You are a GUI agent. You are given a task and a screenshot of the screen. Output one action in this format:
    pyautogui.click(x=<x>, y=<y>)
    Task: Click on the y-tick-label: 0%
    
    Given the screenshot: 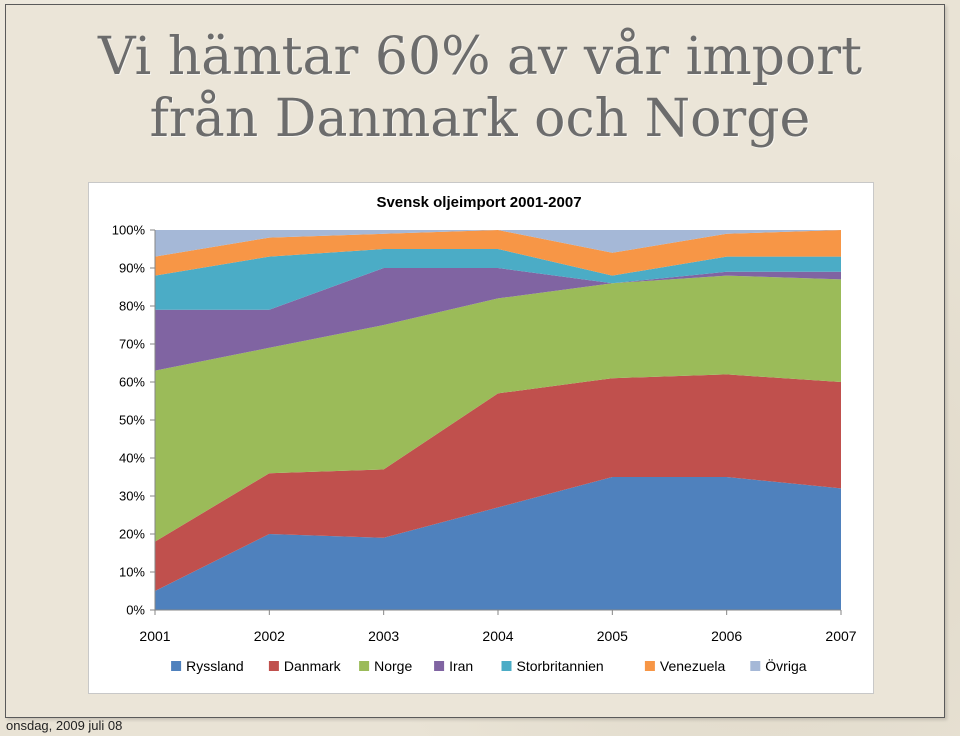 What is the action you would take?
    pyautogui.click(x=135, y=610)
    